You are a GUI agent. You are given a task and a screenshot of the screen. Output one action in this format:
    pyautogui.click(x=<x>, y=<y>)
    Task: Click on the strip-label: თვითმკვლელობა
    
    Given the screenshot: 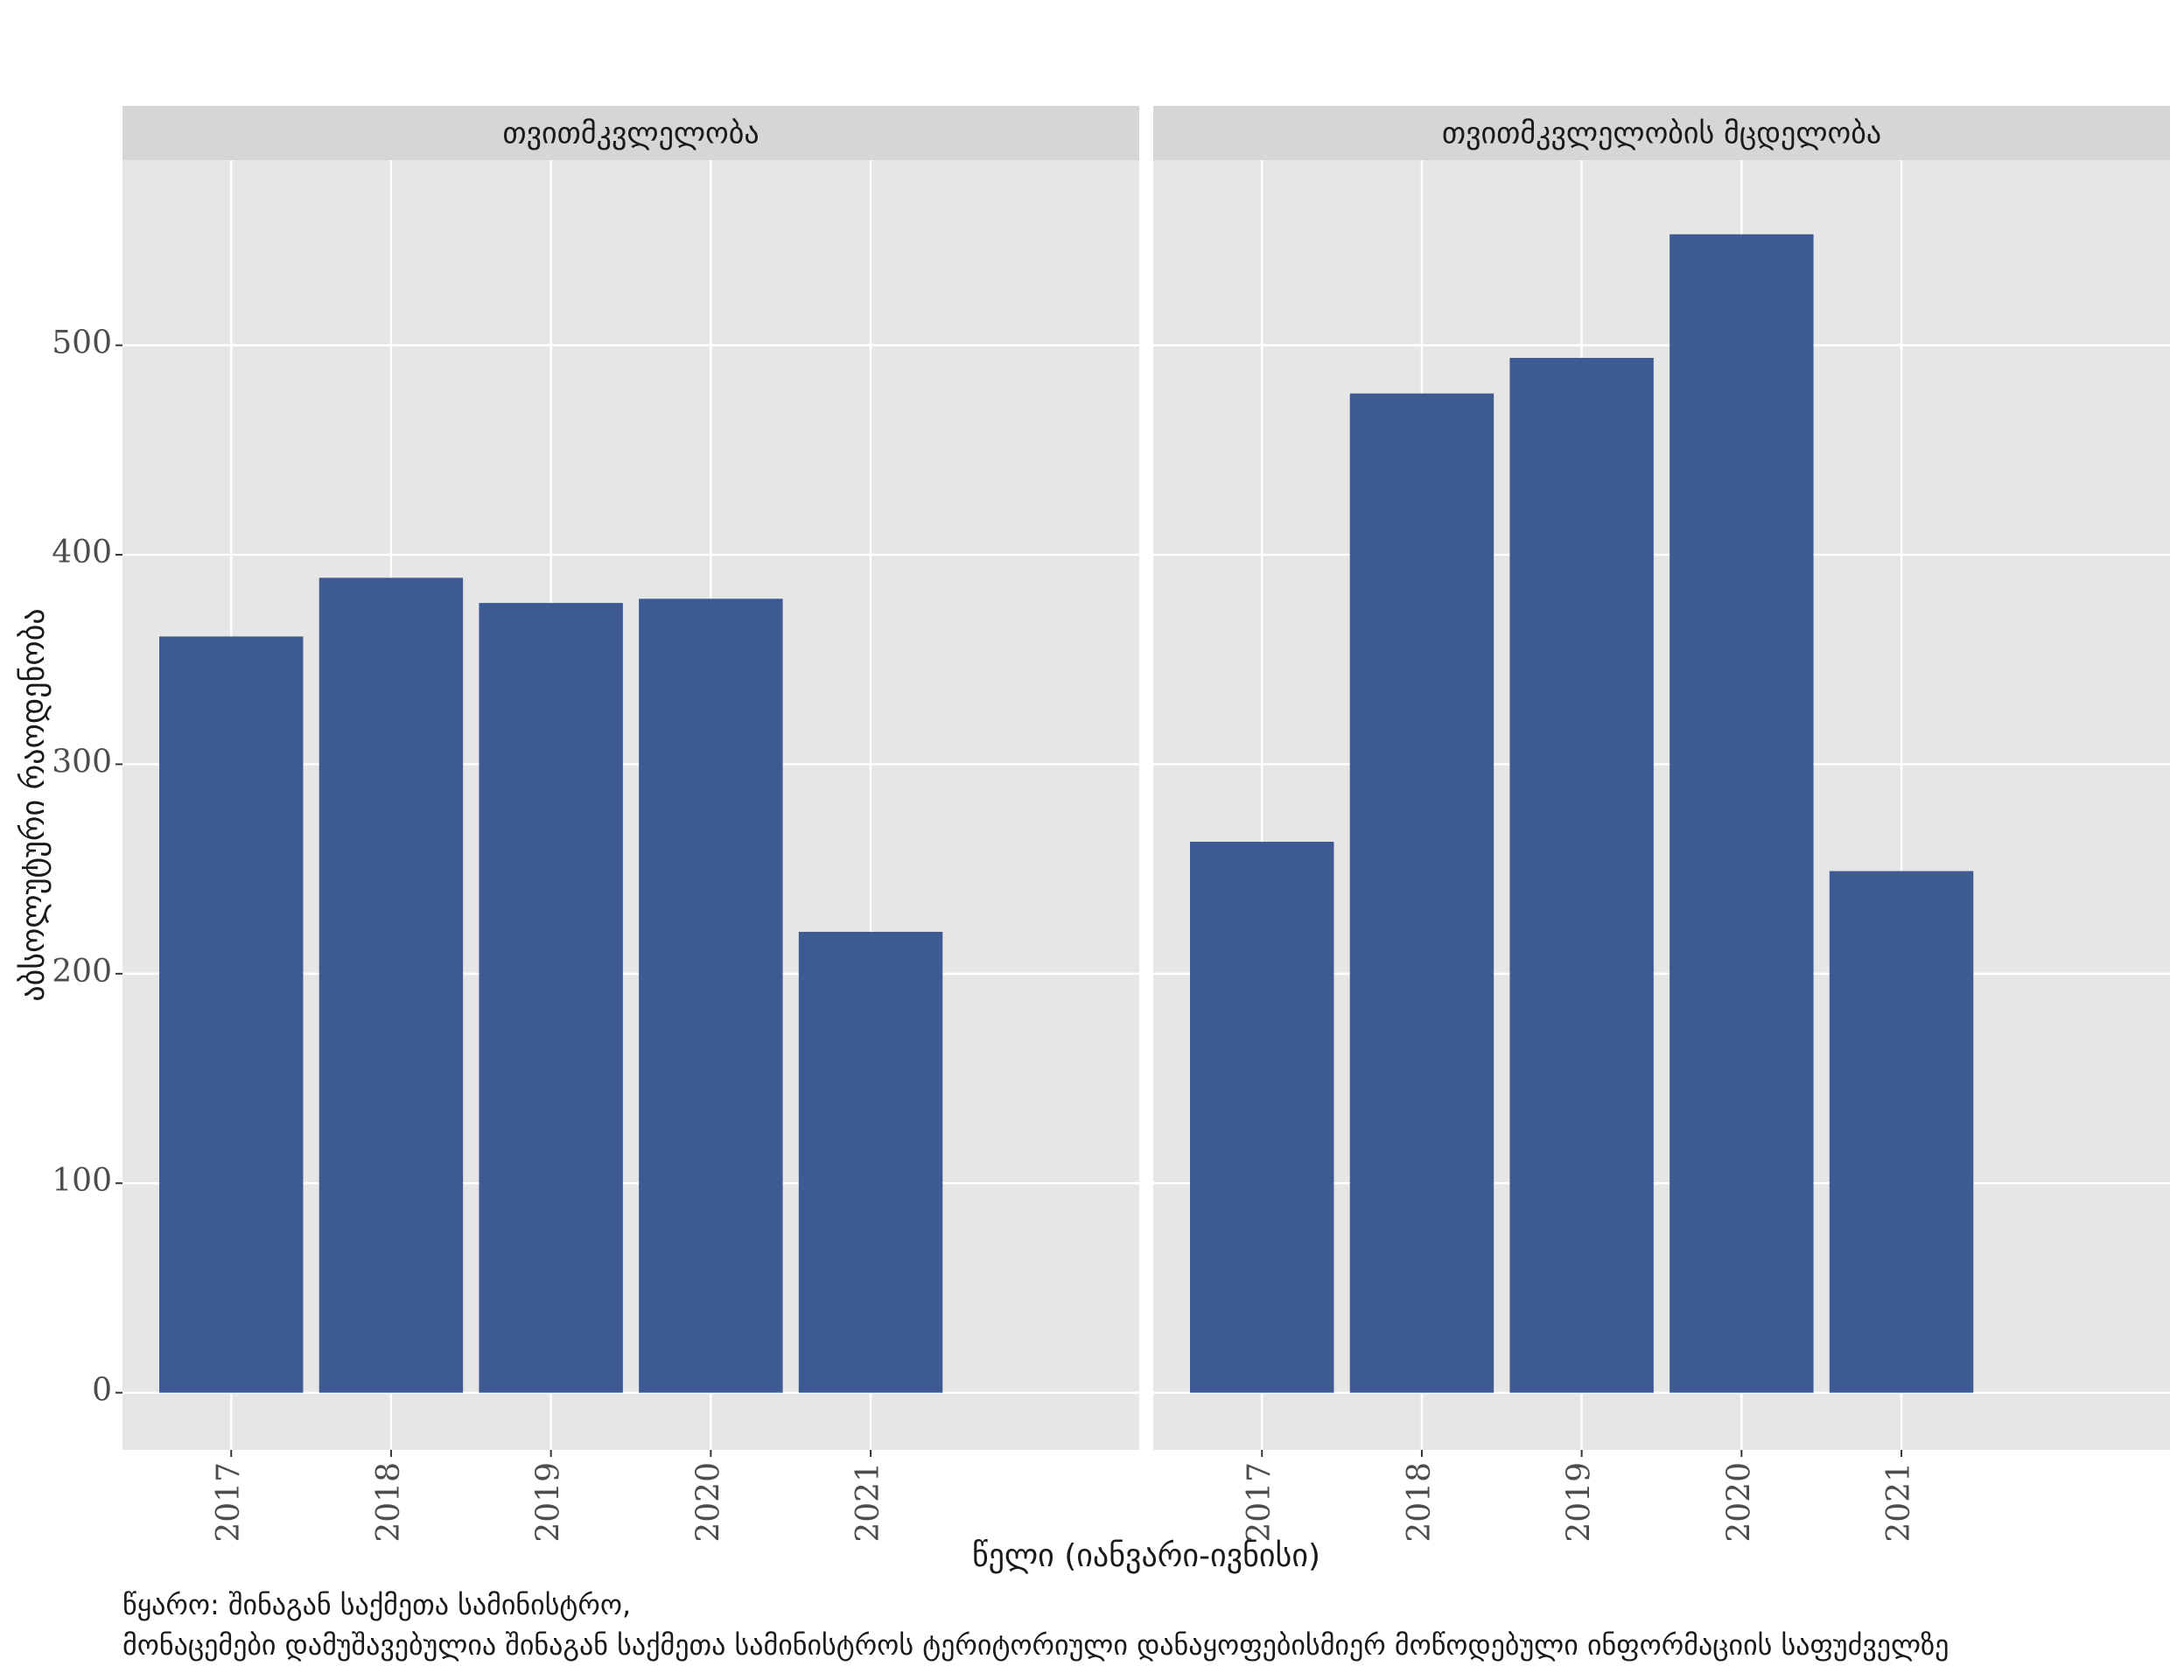 What is the action you would take?
    pyautogui.click(x=630, y=133)
    